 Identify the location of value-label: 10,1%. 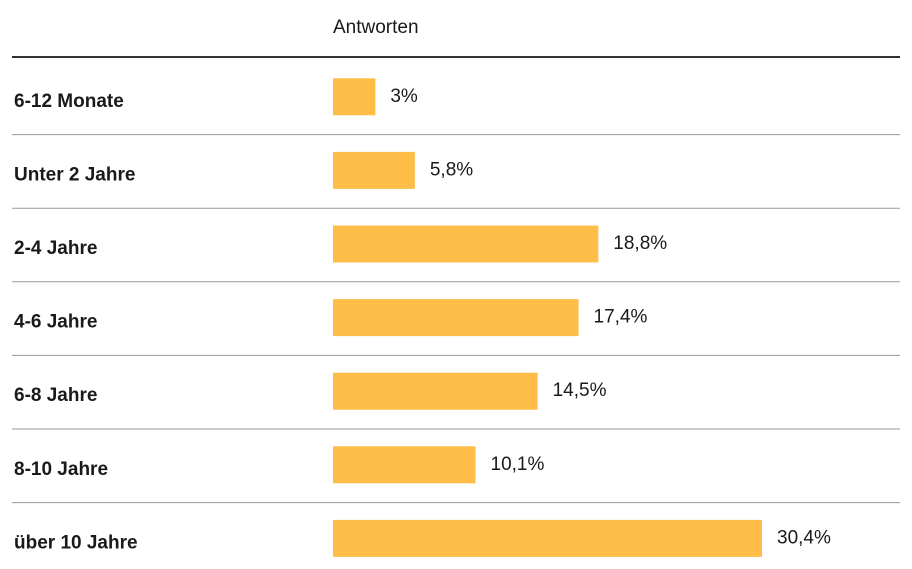
(518, 464).